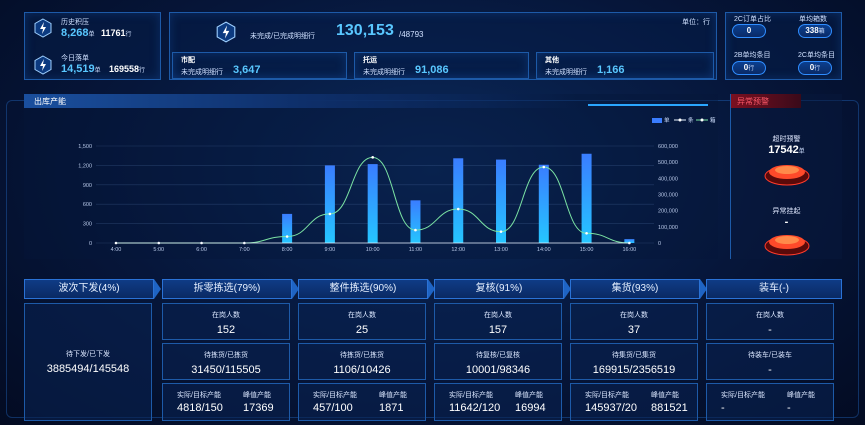 The image size is (865, 425). Describe the element at coordinates (783, 46) in the screenshot. I see `right-stats-panel: 2C订单占比 0 单均箱数 338箱 2B单均条目 0行 2C单均条目 0行` at that location.